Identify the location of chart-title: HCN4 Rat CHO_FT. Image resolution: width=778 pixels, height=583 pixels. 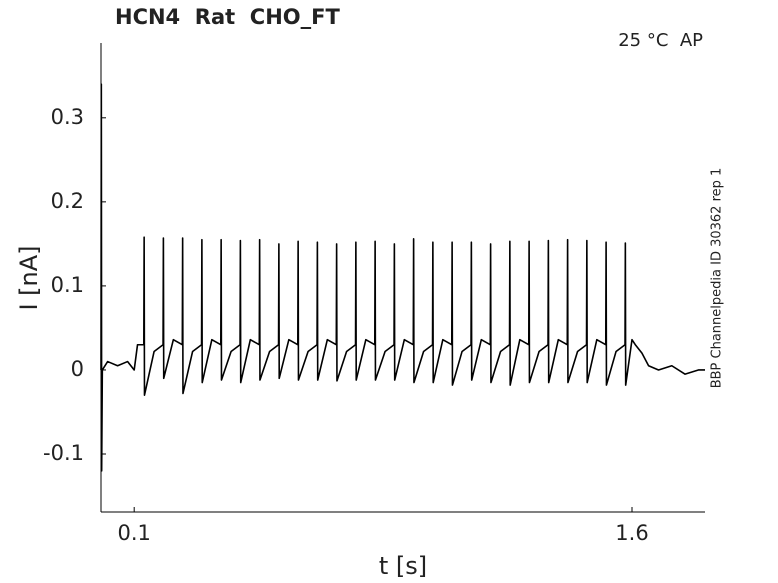
(227, 17).